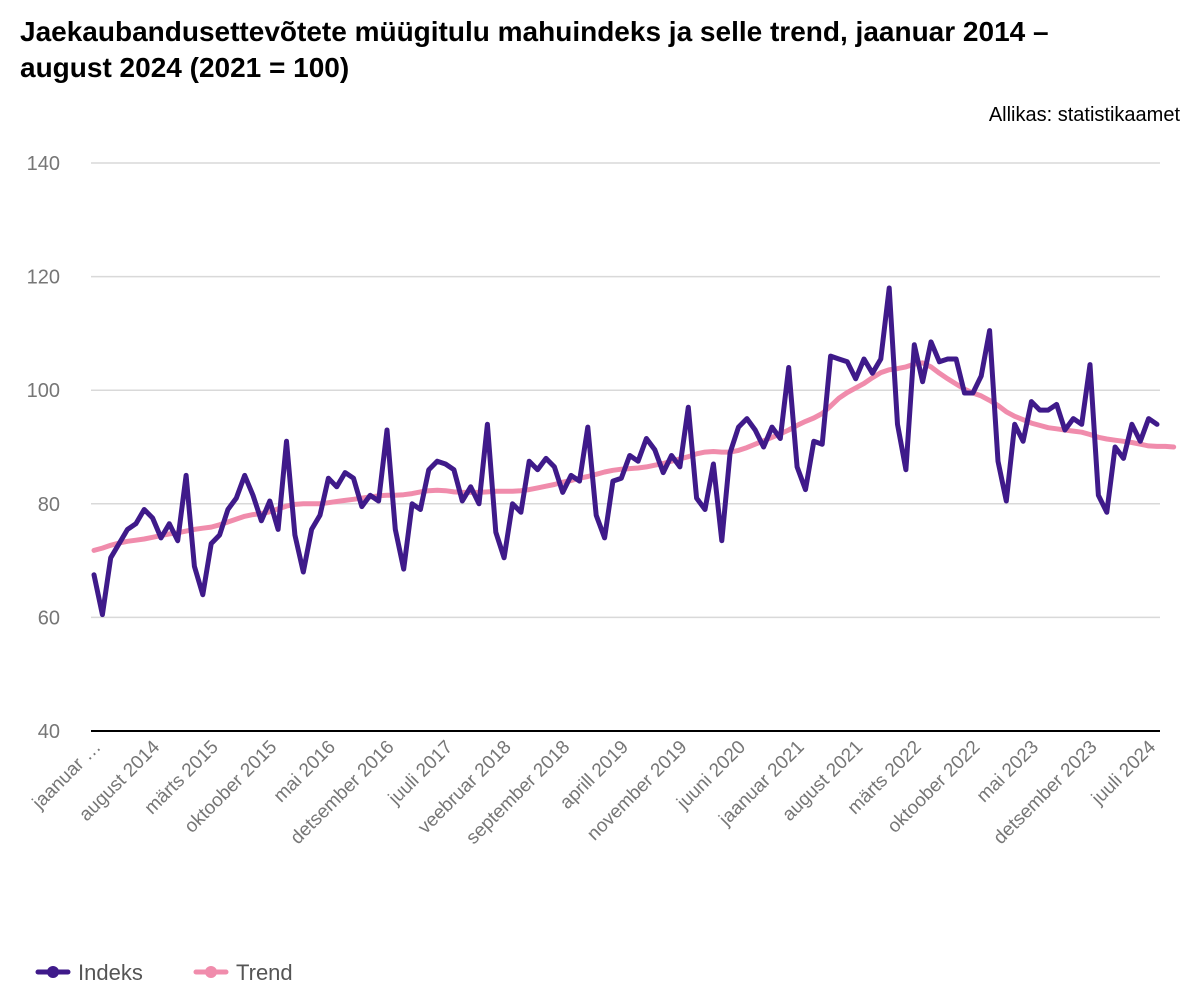  What do you see at coordinates (43, 448) in the screenshot?
I see `y-axis: 40 60 80 100 120 140` at bounding box center [43, 448].